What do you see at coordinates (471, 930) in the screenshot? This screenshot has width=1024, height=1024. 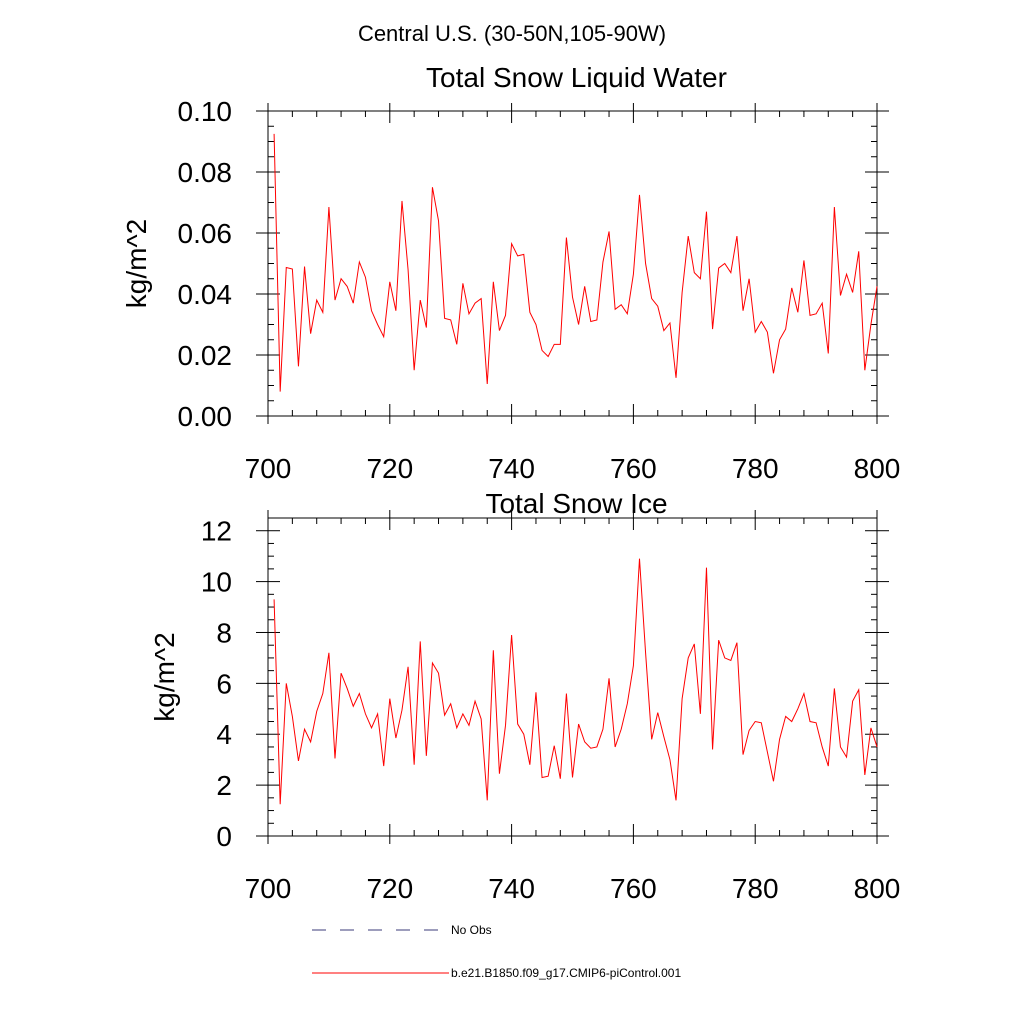 I see `legend-label: No Obs` at bounding box center [471, 930].